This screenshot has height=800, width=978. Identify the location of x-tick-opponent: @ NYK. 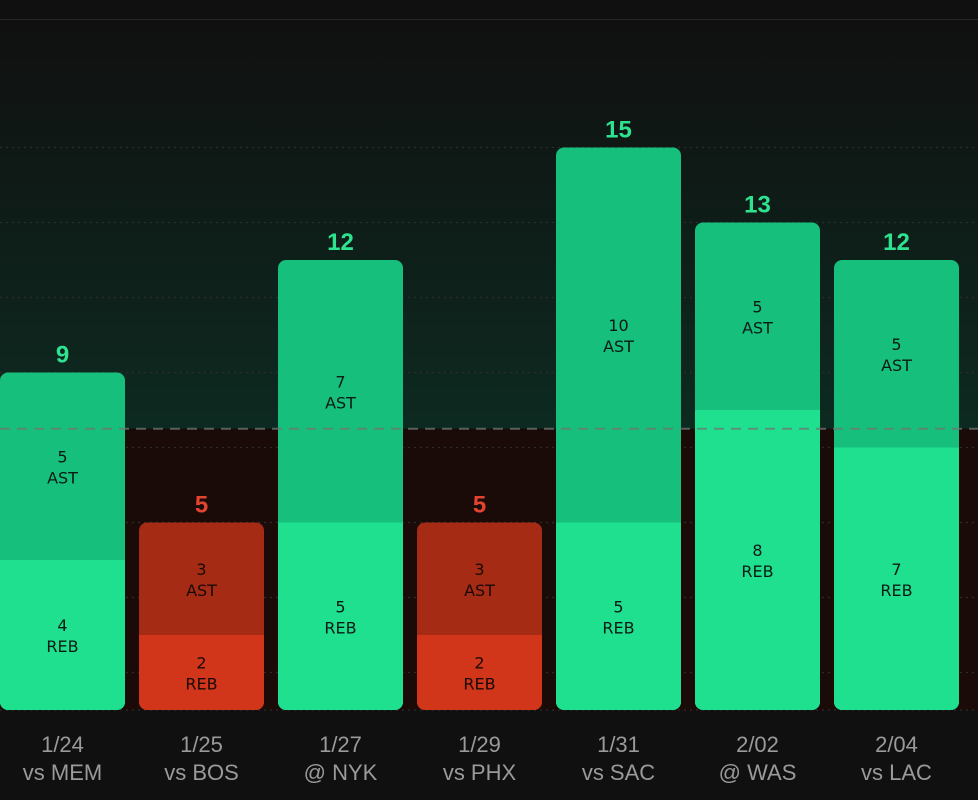
(341, 772).